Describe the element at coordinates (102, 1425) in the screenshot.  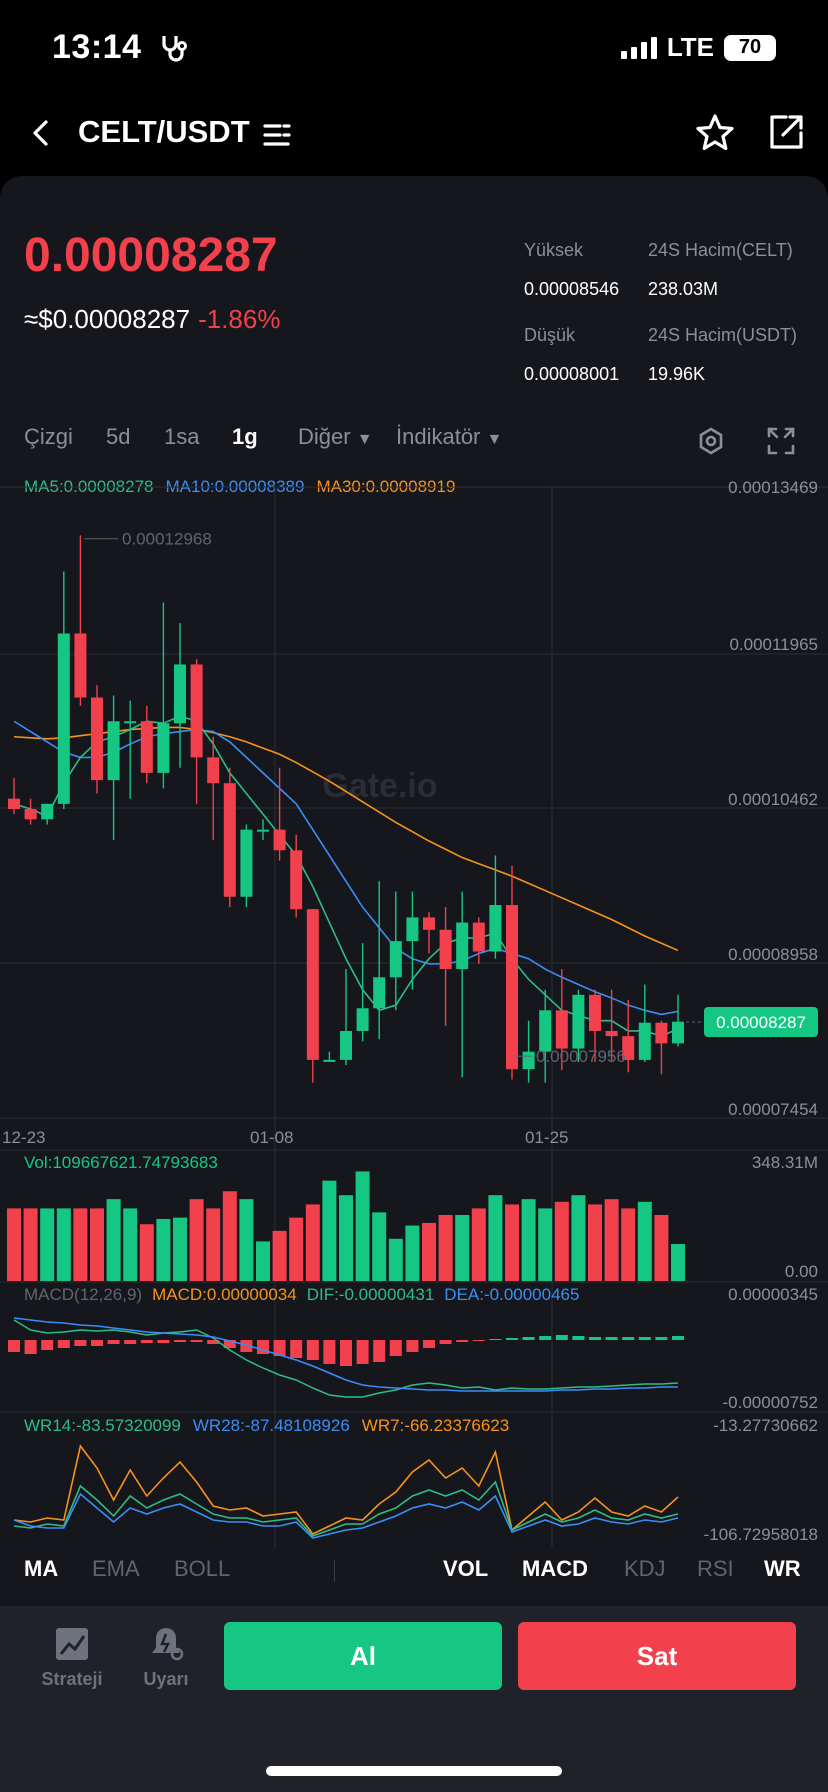
I see `wr14-value: WR14:-83.57320099` at that location.